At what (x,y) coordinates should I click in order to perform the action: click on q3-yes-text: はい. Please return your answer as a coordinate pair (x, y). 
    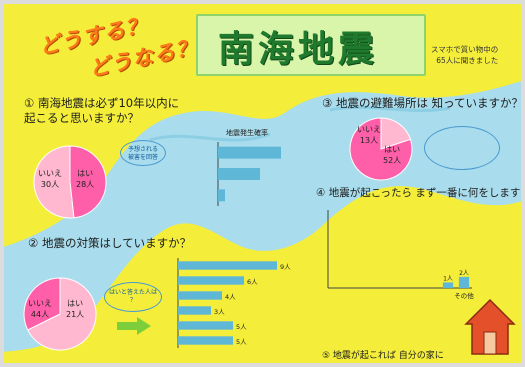
    Looking at the image, I should click on (392, 149).